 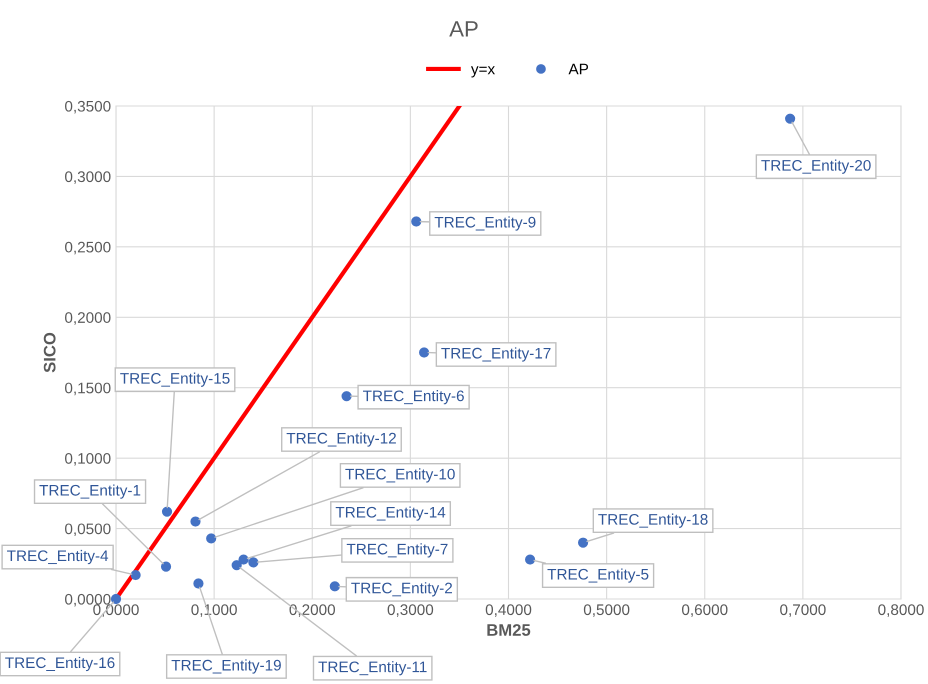 What do you see at coordinates (803, 610) in the screenshot?
I see `x-tick-label: 0,7000` at bounding box center [803, 610].